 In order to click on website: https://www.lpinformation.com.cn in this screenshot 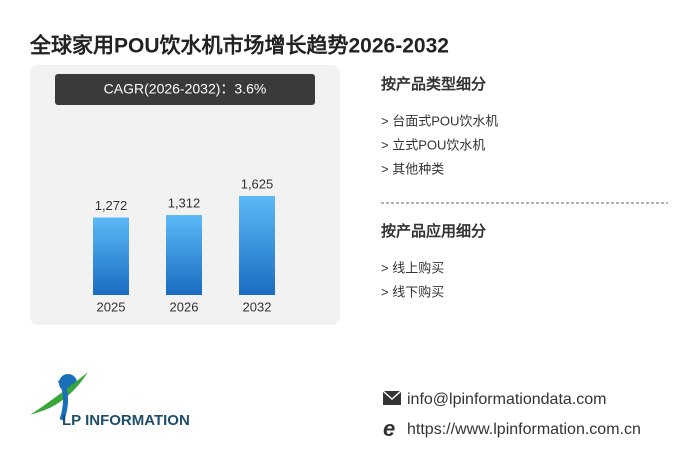, I will do `click(524, 429)`.